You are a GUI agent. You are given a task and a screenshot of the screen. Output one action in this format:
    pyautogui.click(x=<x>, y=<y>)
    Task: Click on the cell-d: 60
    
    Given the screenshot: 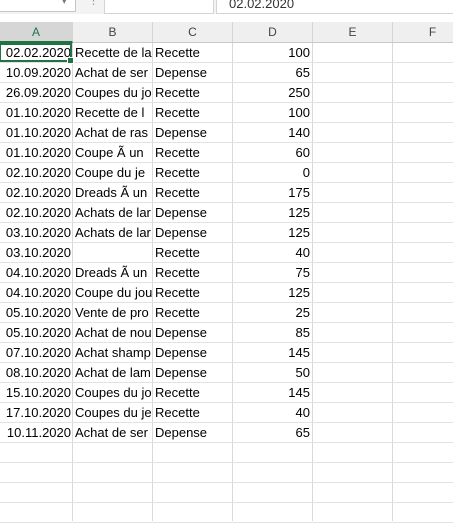 What is the action you would take?
    pyautogui.click(x=302, y=152)
    